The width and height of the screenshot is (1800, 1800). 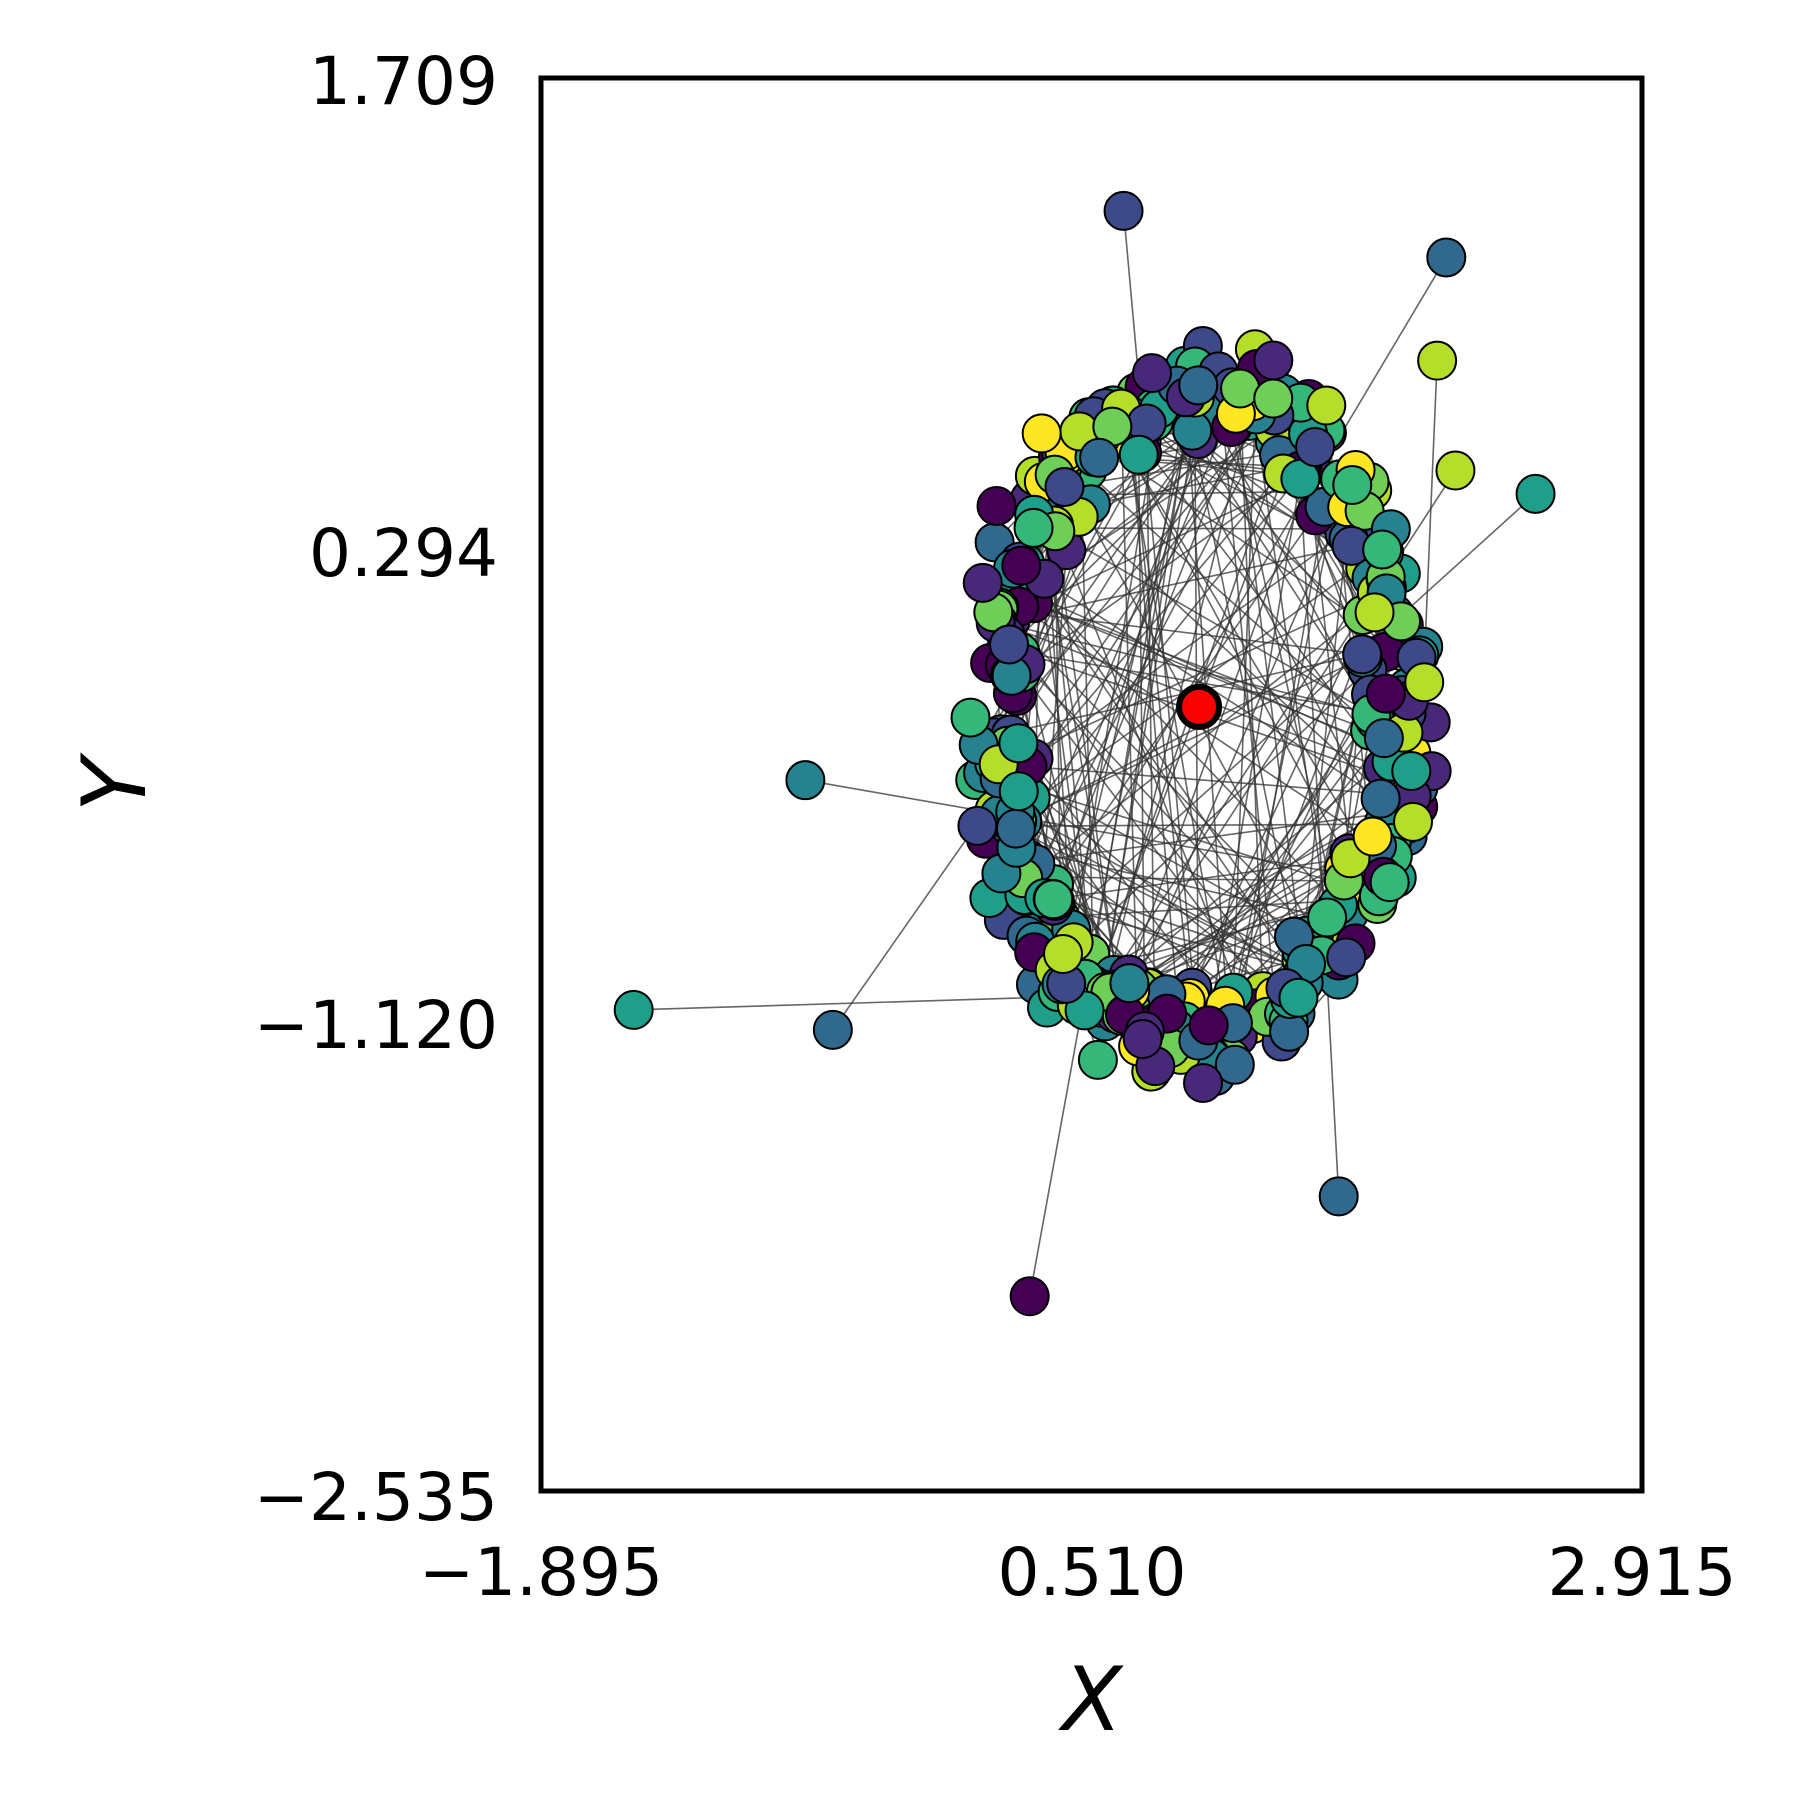 What do you see at coordinates (403, 81) in the screenshot?
I see `y-tick-label: 1.709` at bounding box center [403, 81].